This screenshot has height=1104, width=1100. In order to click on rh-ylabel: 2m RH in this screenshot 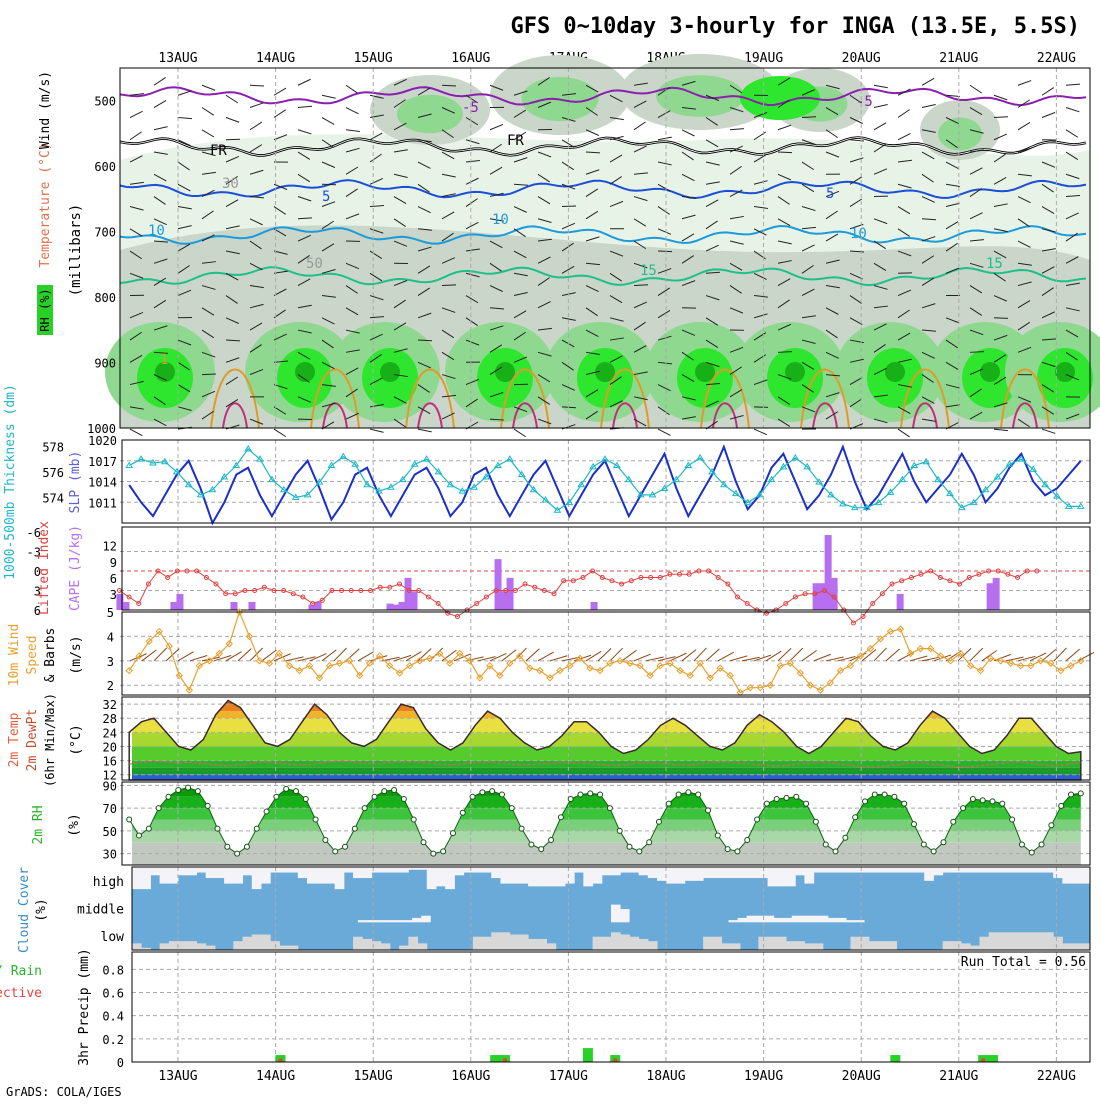, I will do `click(38, 824)`.